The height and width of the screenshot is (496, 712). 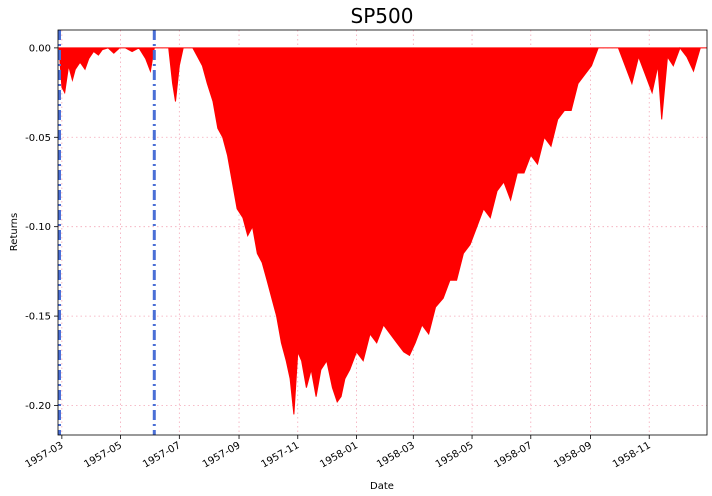 What do you see at coordinates (38, 406) in the screenshot?
I see `y-tick-label: -0.20` at bounding box center [38, 406].